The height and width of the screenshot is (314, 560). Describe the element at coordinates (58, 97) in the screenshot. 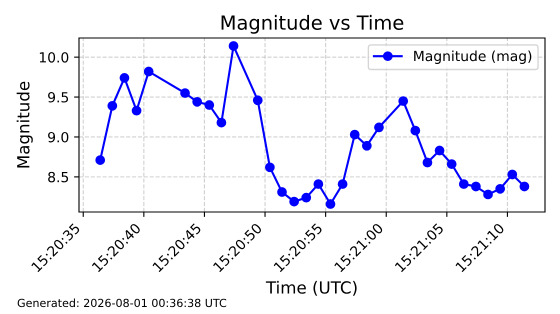

I see `y-tick-label: 9.5` at that location.